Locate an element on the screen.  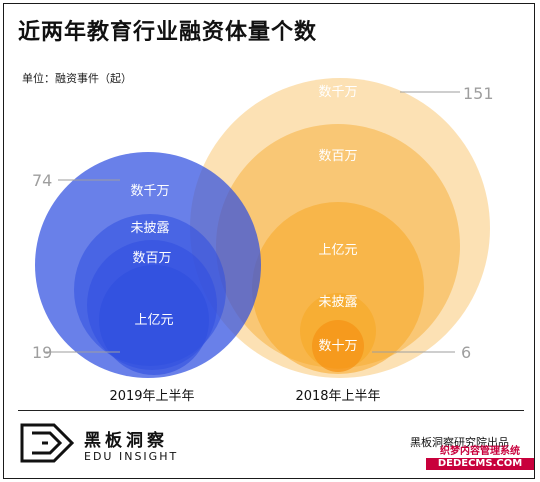
label-2018-baiwan: 数百万 is located at coordinates (337, 156).